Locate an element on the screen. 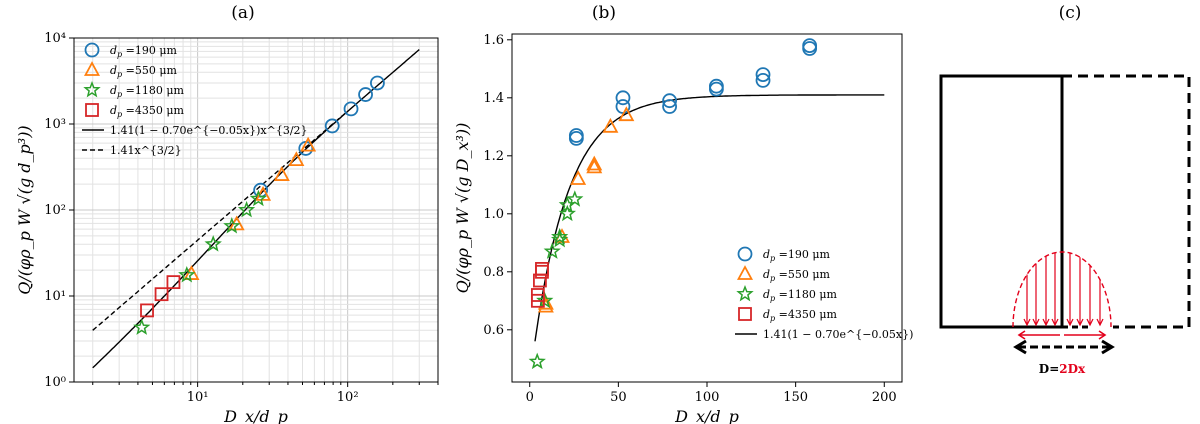 This screenshot has height=424, width=1200. half-dx-left-arrow is located at coordinates (1021, 335).